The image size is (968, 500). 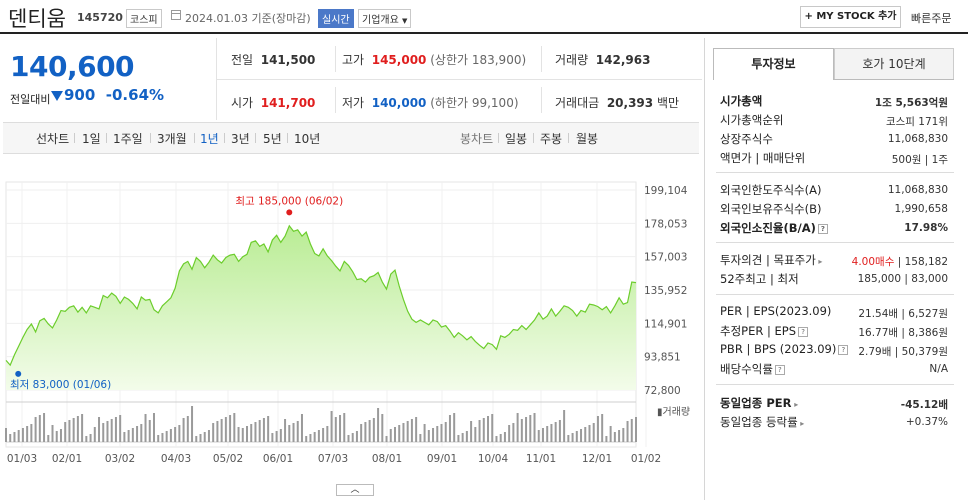 I want to click on x-tick-label: 11/01, so click(x=541, y=459).